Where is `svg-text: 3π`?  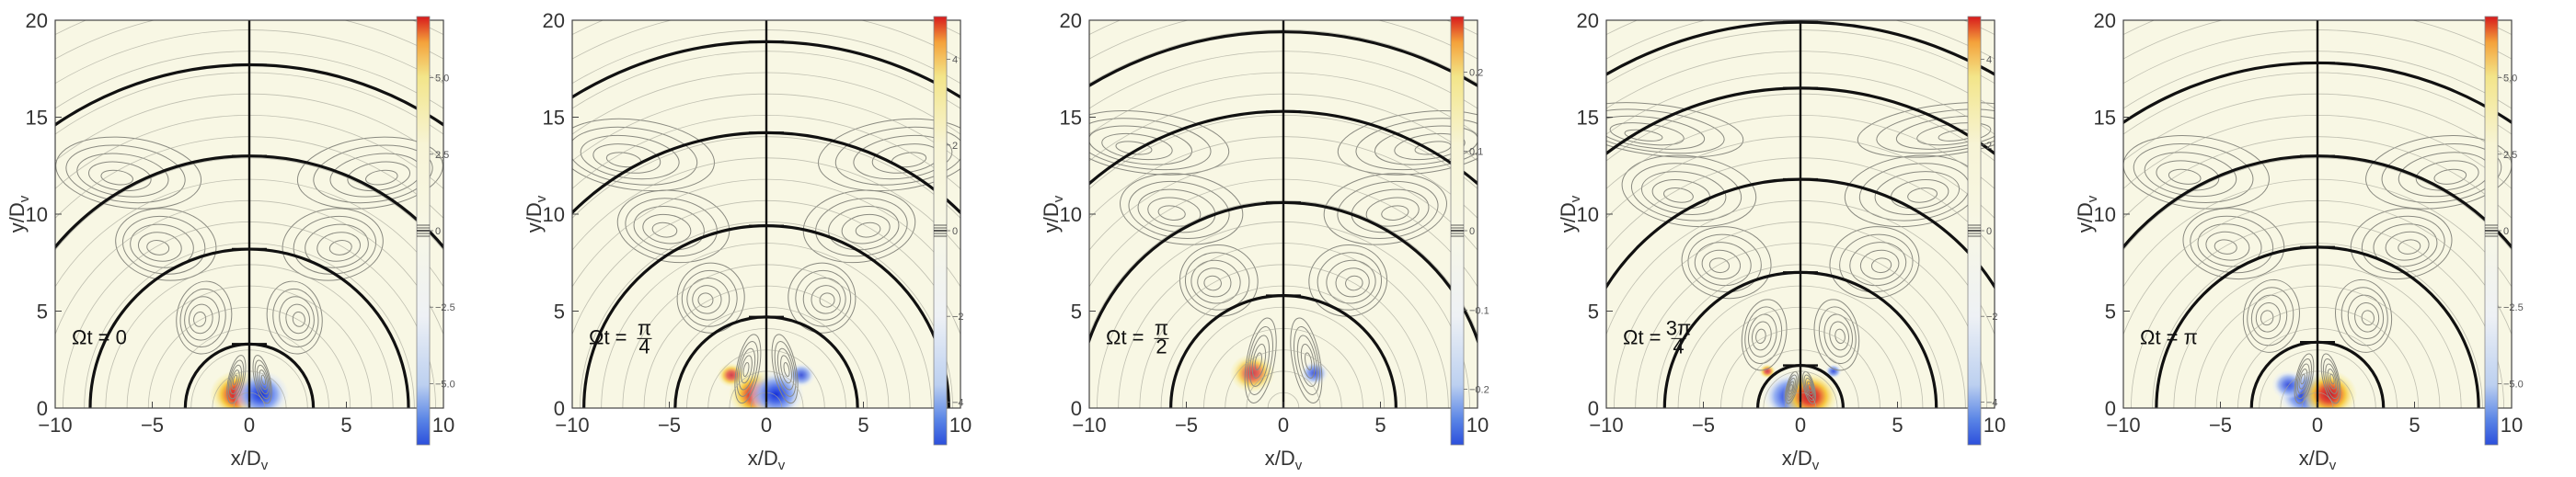 svg-text: 3π is located at coordinates (1678, 328).